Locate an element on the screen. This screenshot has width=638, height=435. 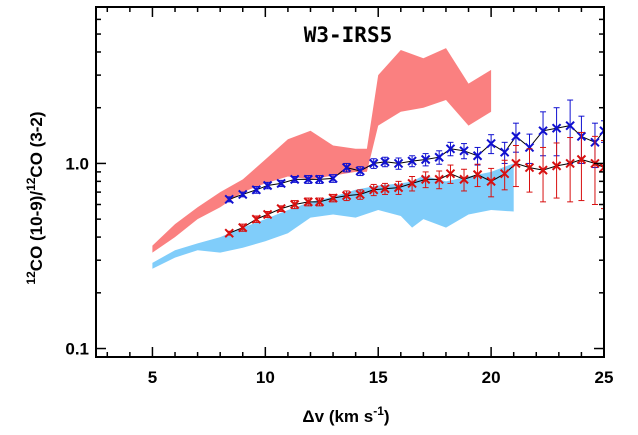
x-tick-label: 5 is located at coordinates (152, 377).